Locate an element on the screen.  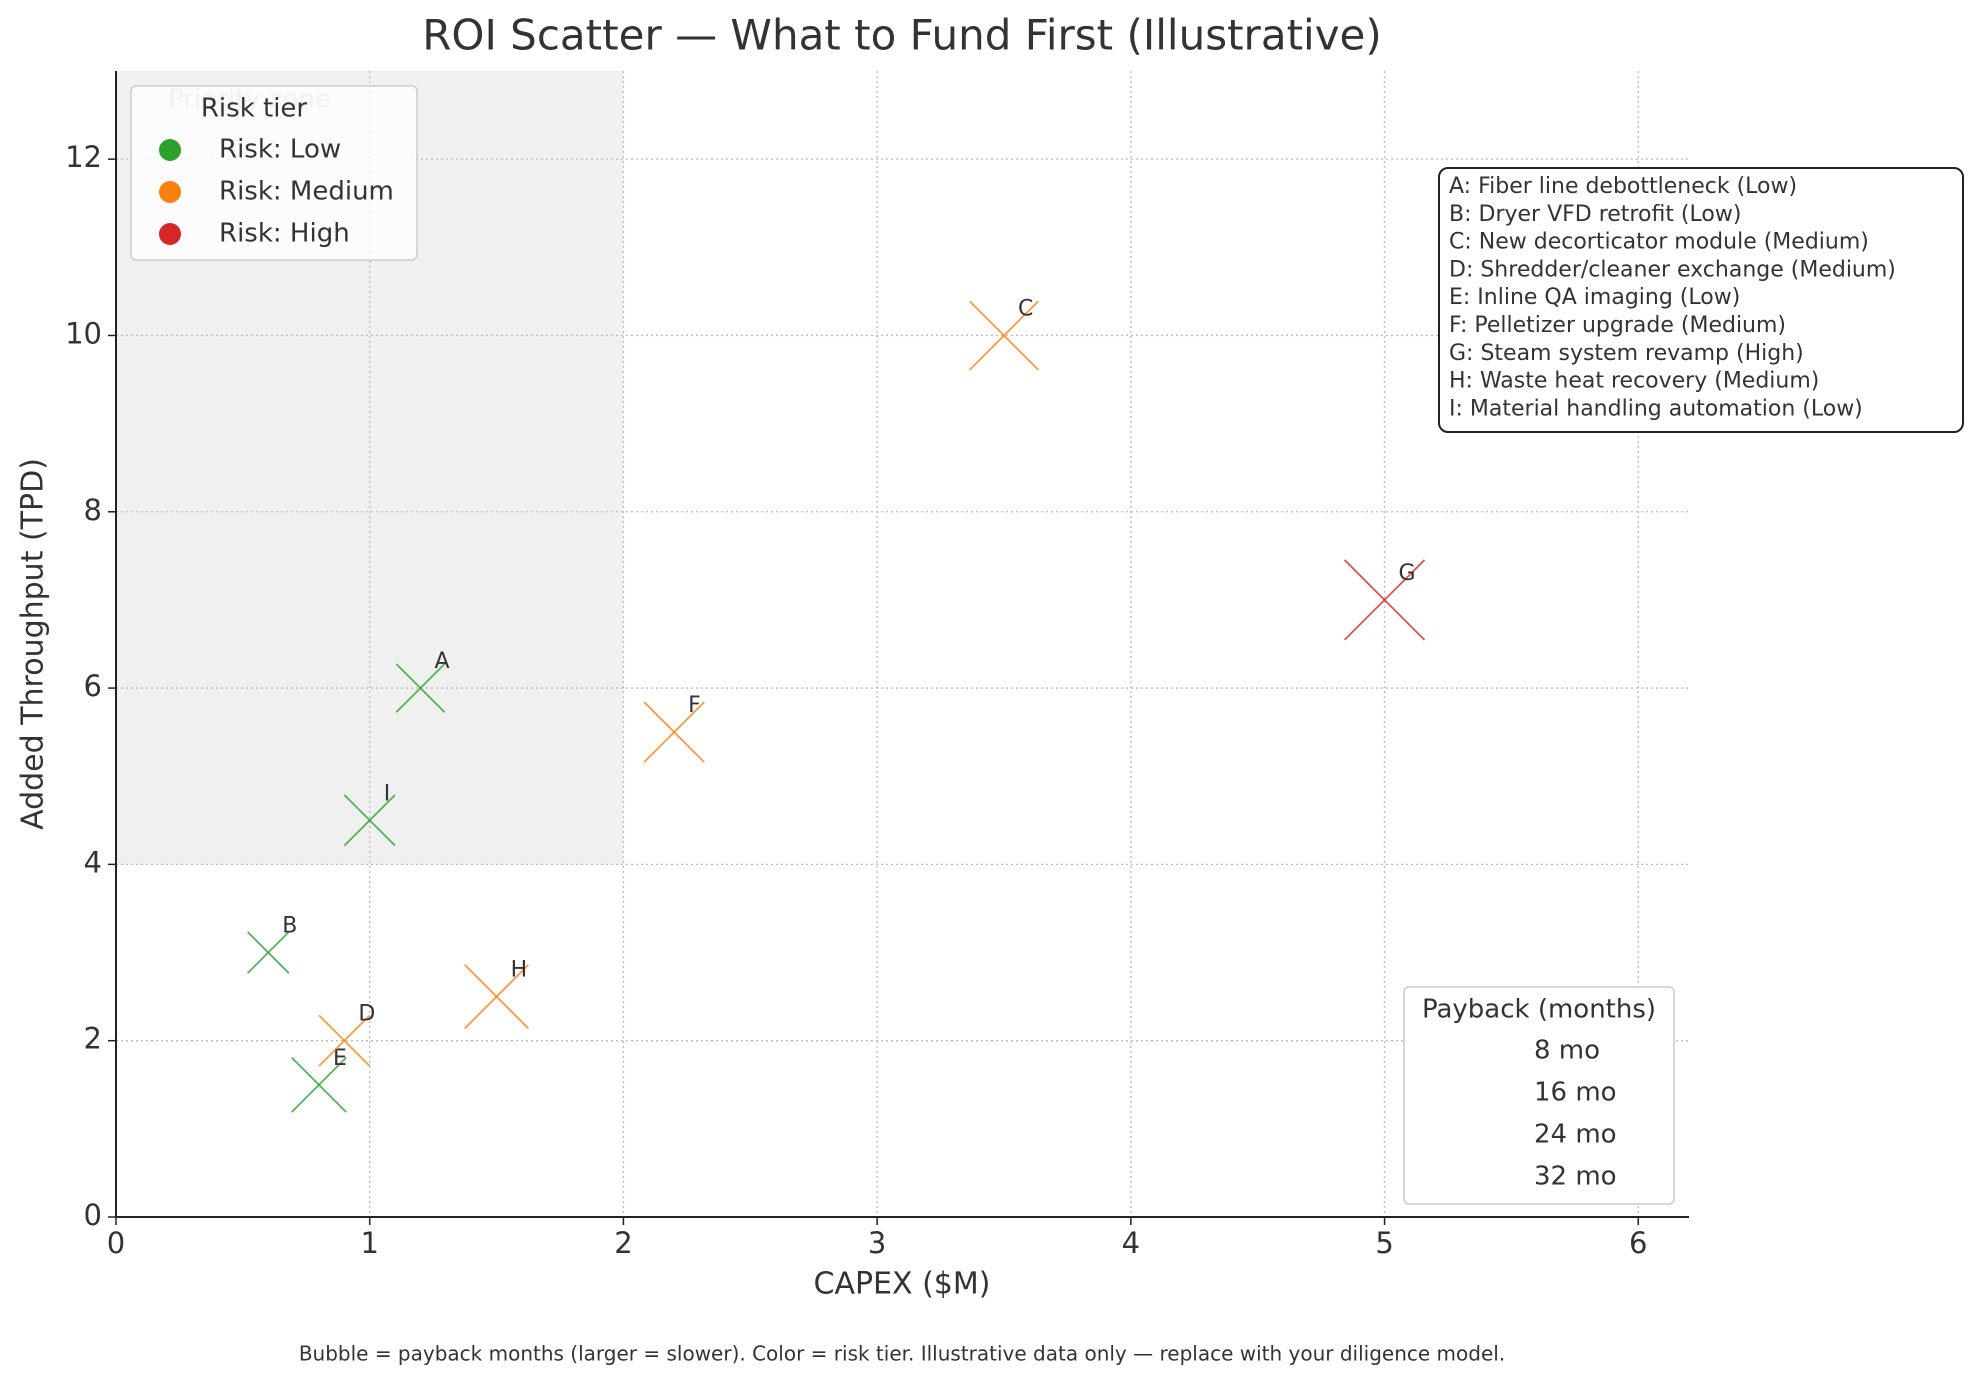
legend-label: Risk: Low is located at coordinates (280, 150).